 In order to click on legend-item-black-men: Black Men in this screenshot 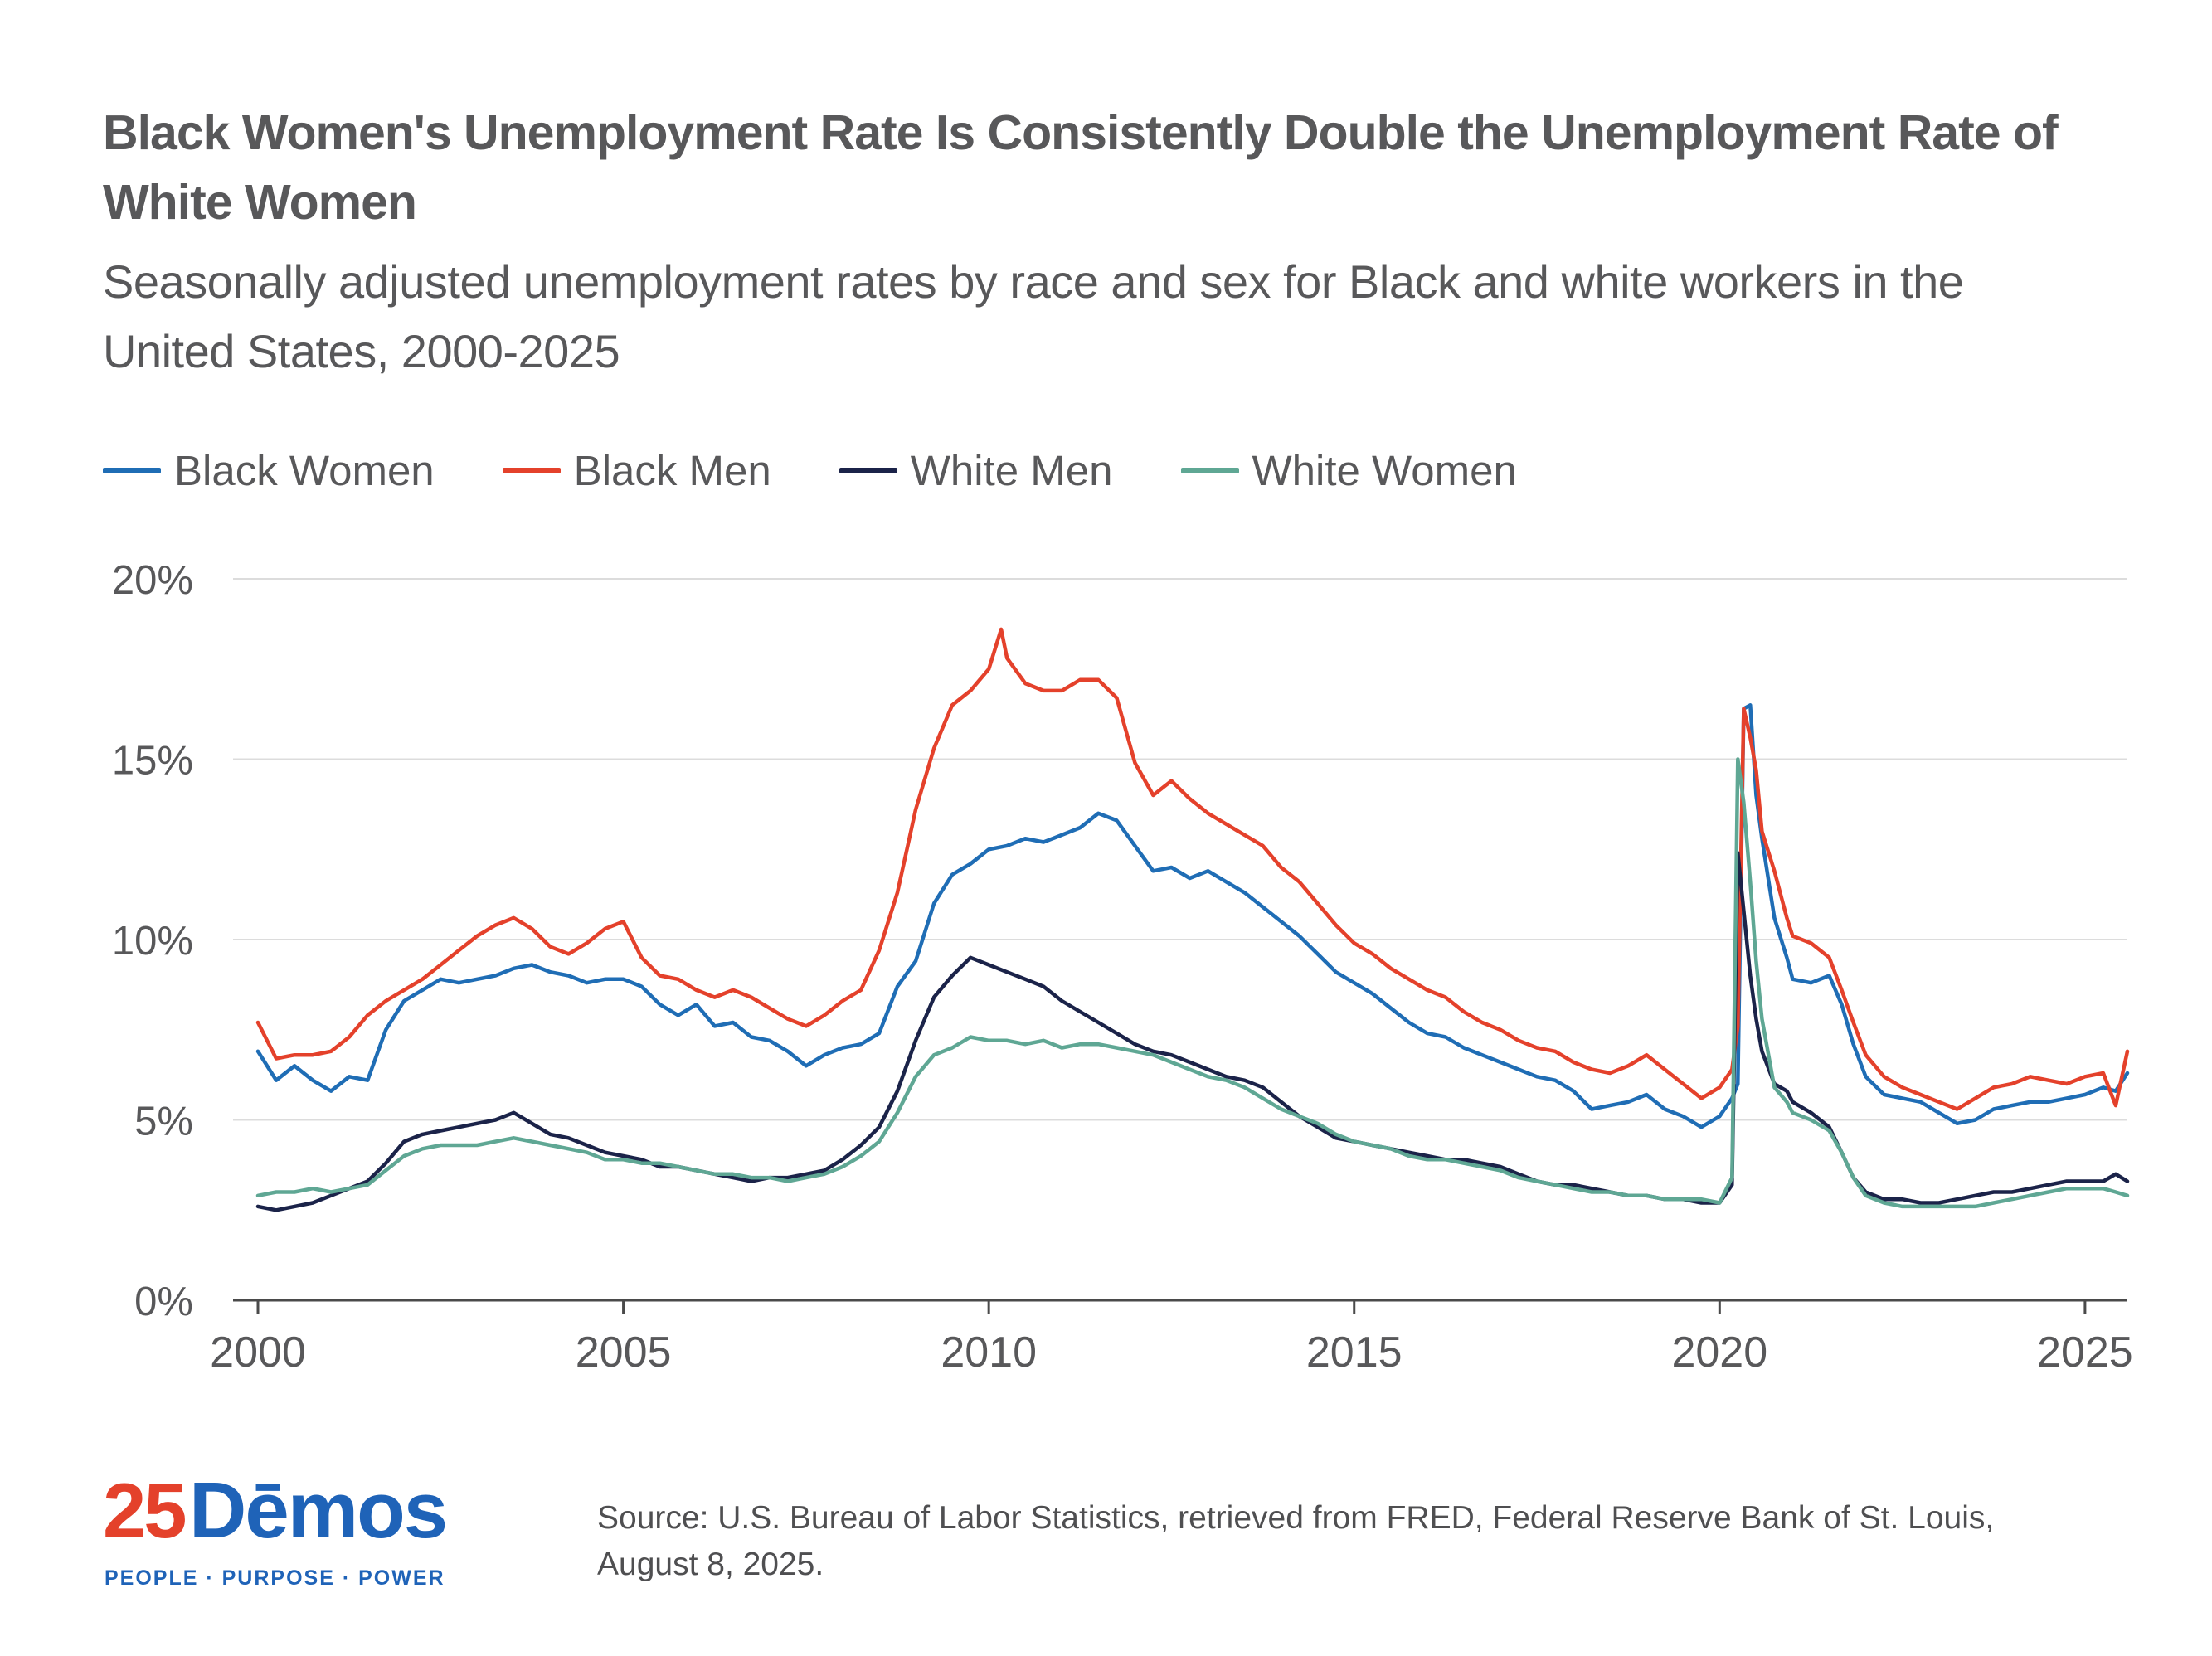, I will do `click(636, 470)`.